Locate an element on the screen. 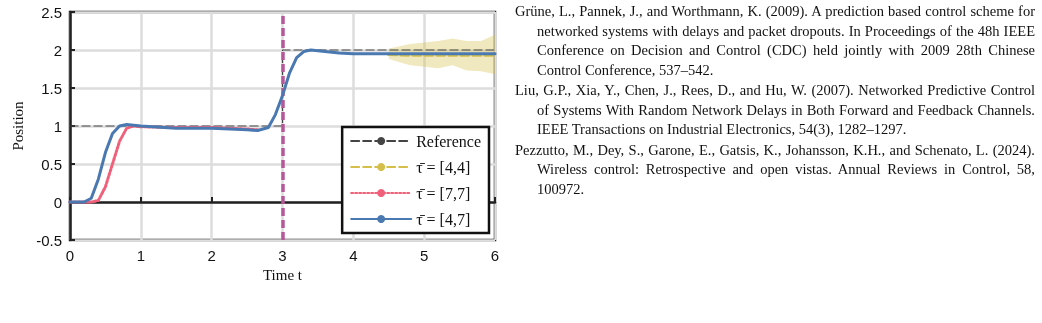  legend-label: Reference is located at coordinates (449, 141).